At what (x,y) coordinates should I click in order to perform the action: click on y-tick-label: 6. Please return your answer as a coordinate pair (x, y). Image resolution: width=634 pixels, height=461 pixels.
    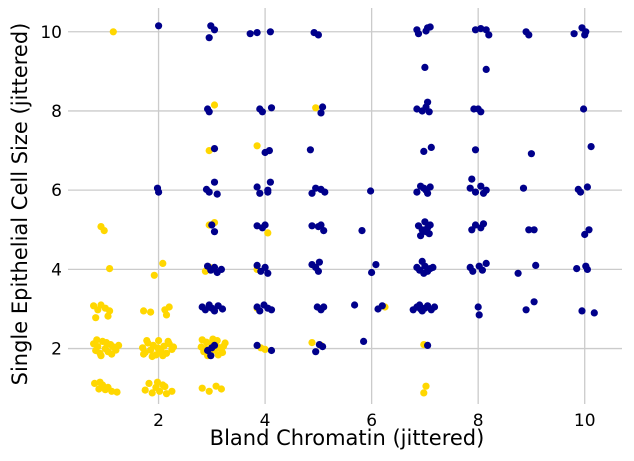
    Looking at the image, I should click on (56, 191).